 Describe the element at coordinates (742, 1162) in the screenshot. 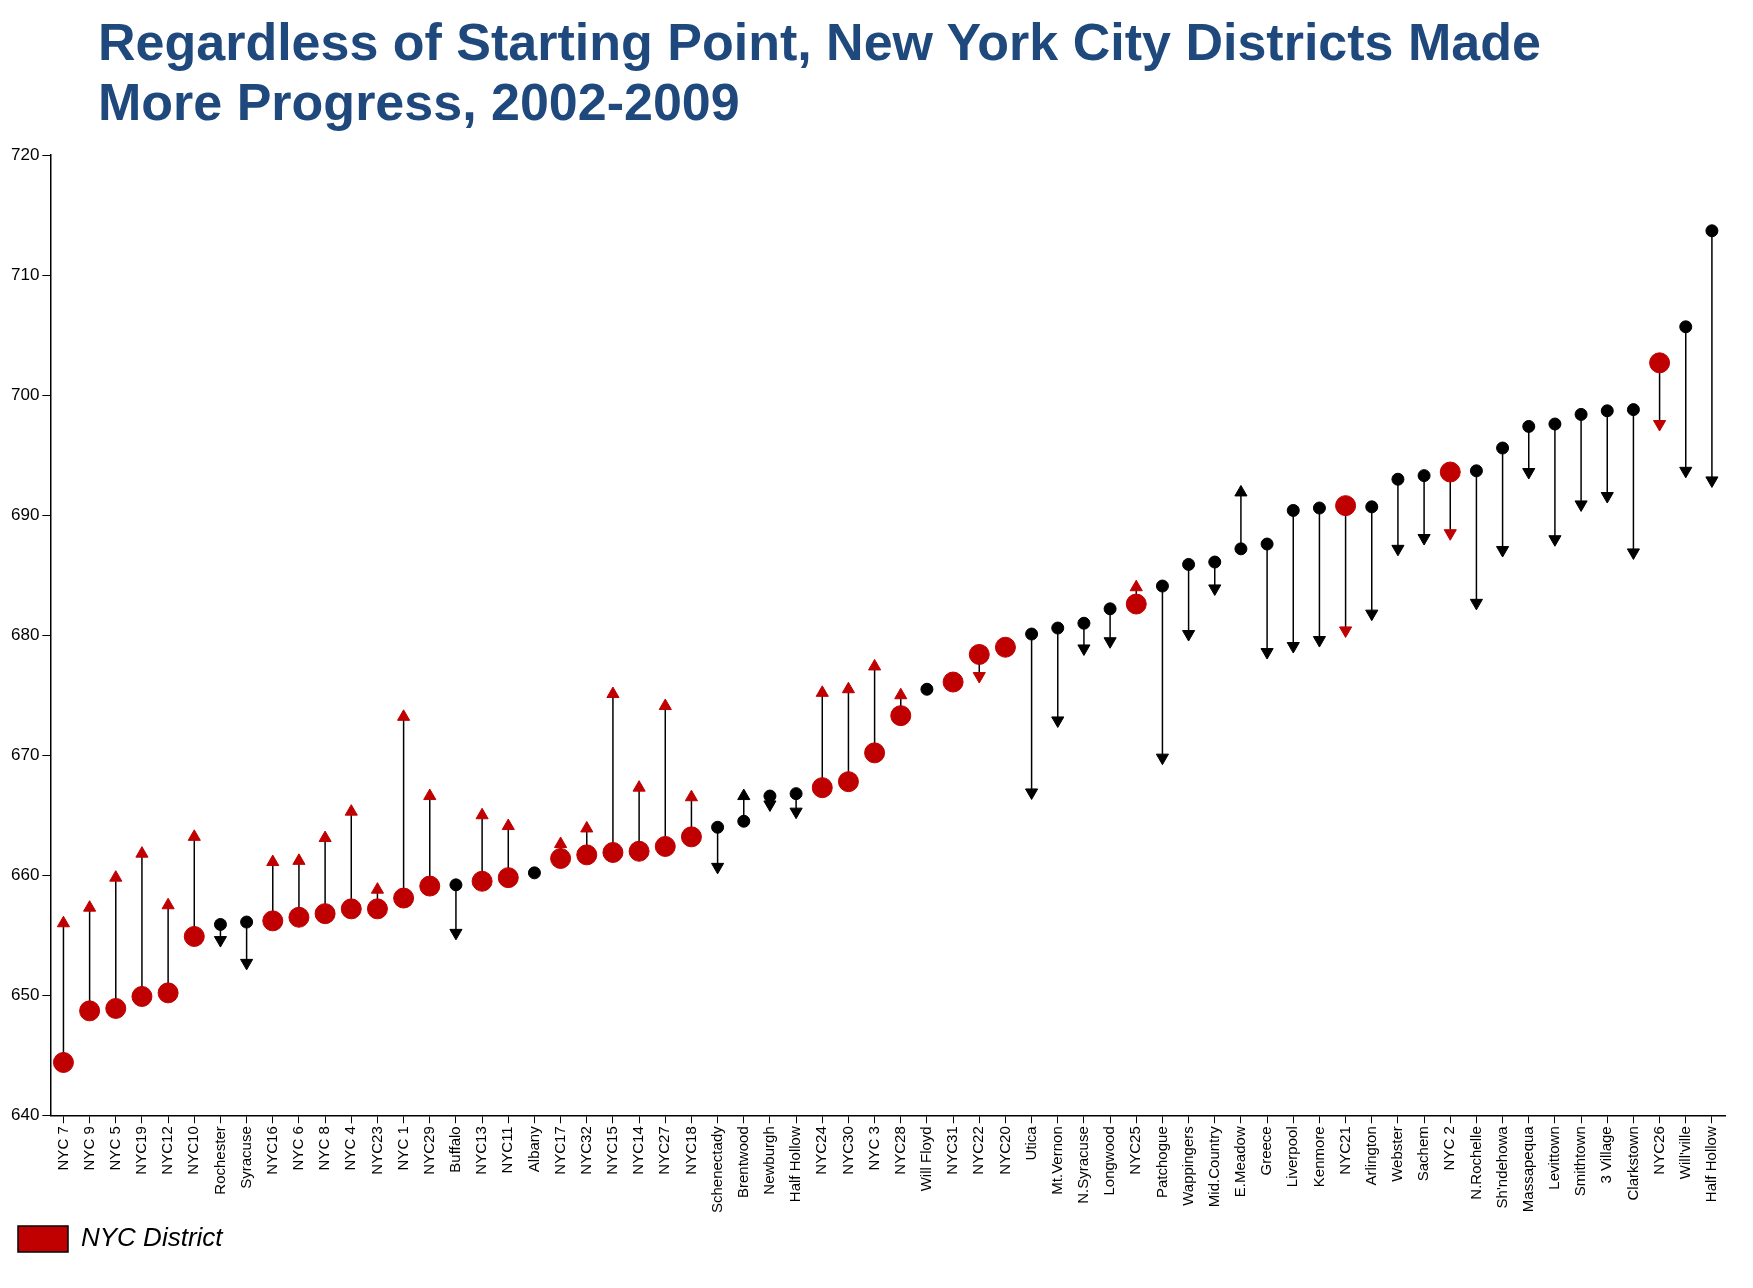

I see `x-tick-label: Brentwood` at that location.